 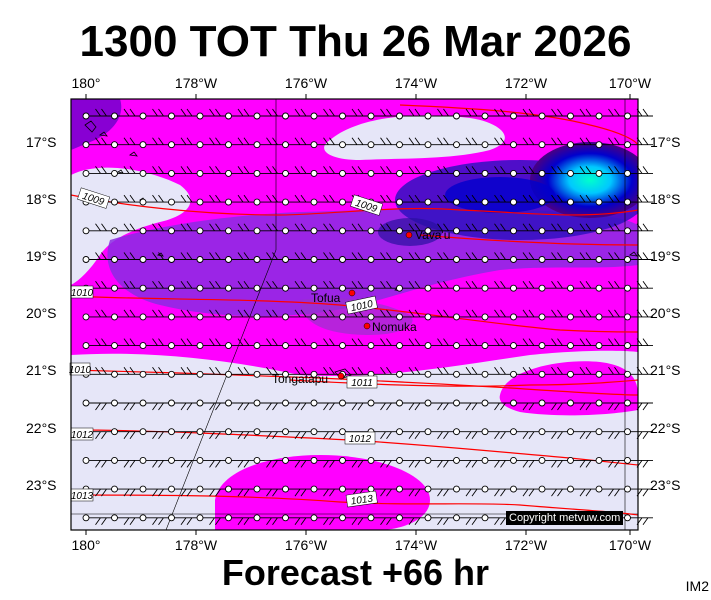 What do you see at coordinates (362, 500) in the screenshot?
I see `svg-text: 1013` at bounding box center [362, 500].